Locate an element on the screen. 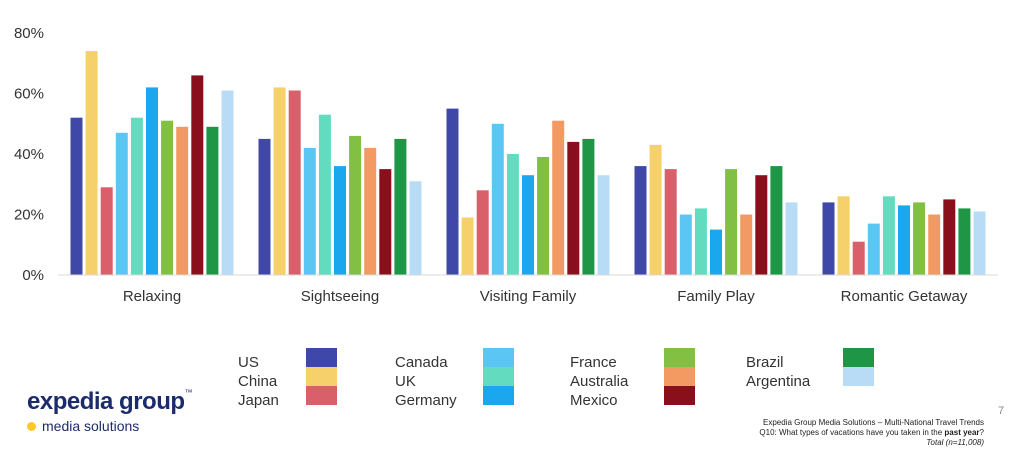 Image resolution: width=1024 pixels, height=453 pixels. bar-china-family-play is located at coordinates (655, 209).